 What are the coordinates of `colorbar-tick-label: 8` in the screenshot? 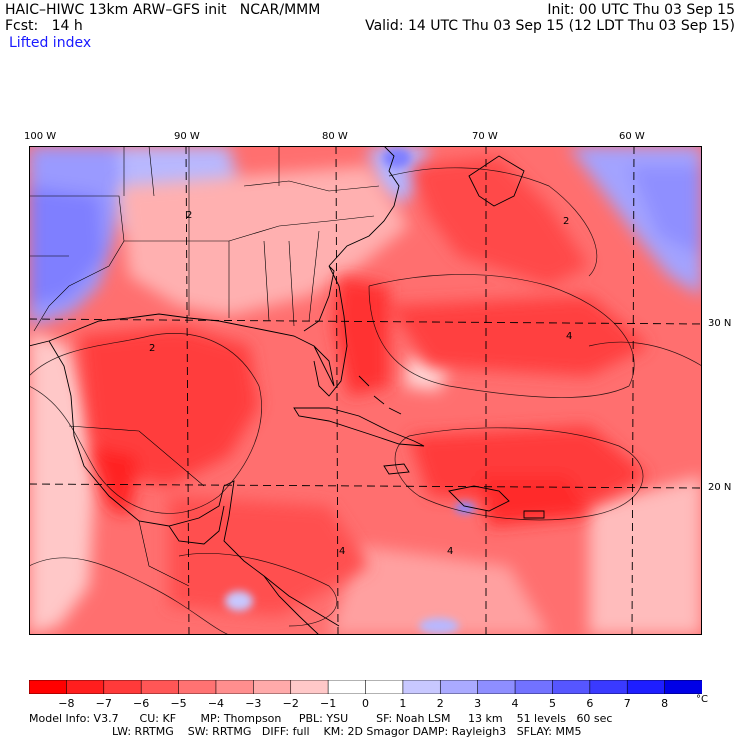 It's located at (665, 703).